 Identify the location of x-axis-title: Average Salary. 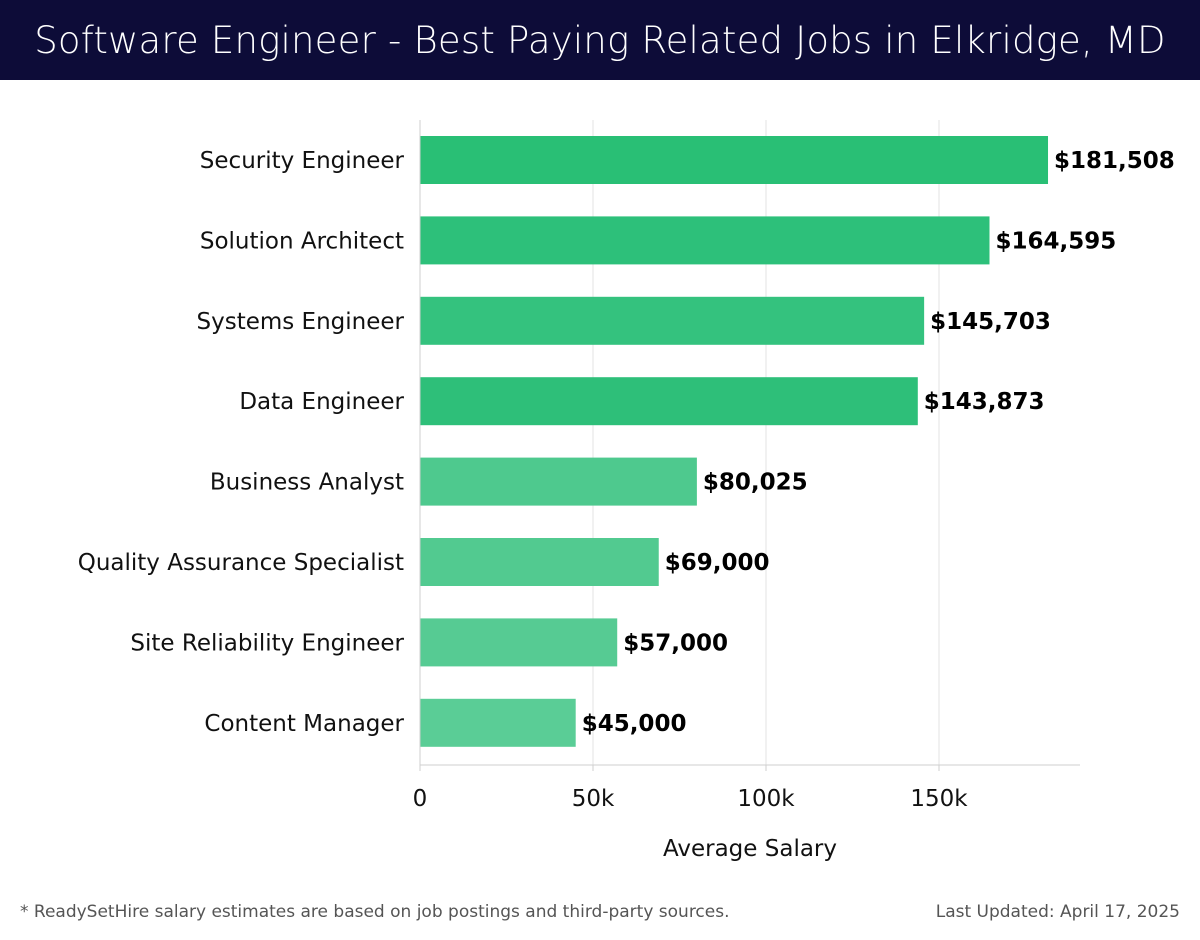
(750, 849).